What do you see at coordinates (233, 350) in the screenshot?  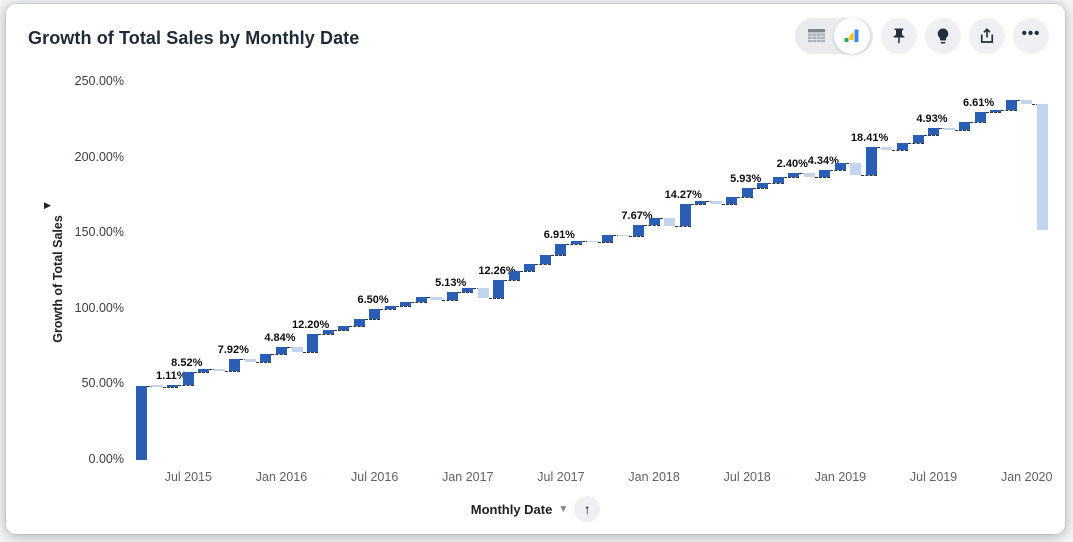 I see `bar-label: 7.92%` at bounding box center [233, 350].